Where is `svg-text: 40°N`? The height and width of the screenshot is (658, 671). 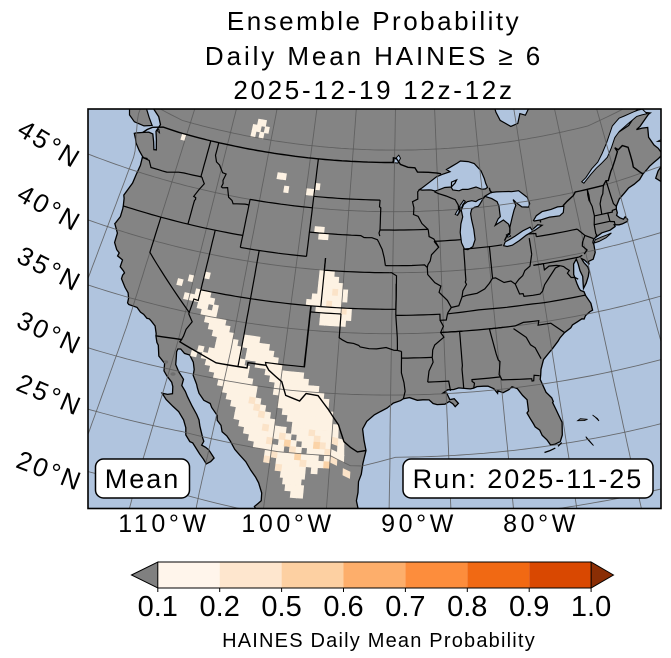 svg-text: 40°N is located at coordinates (50, 207).